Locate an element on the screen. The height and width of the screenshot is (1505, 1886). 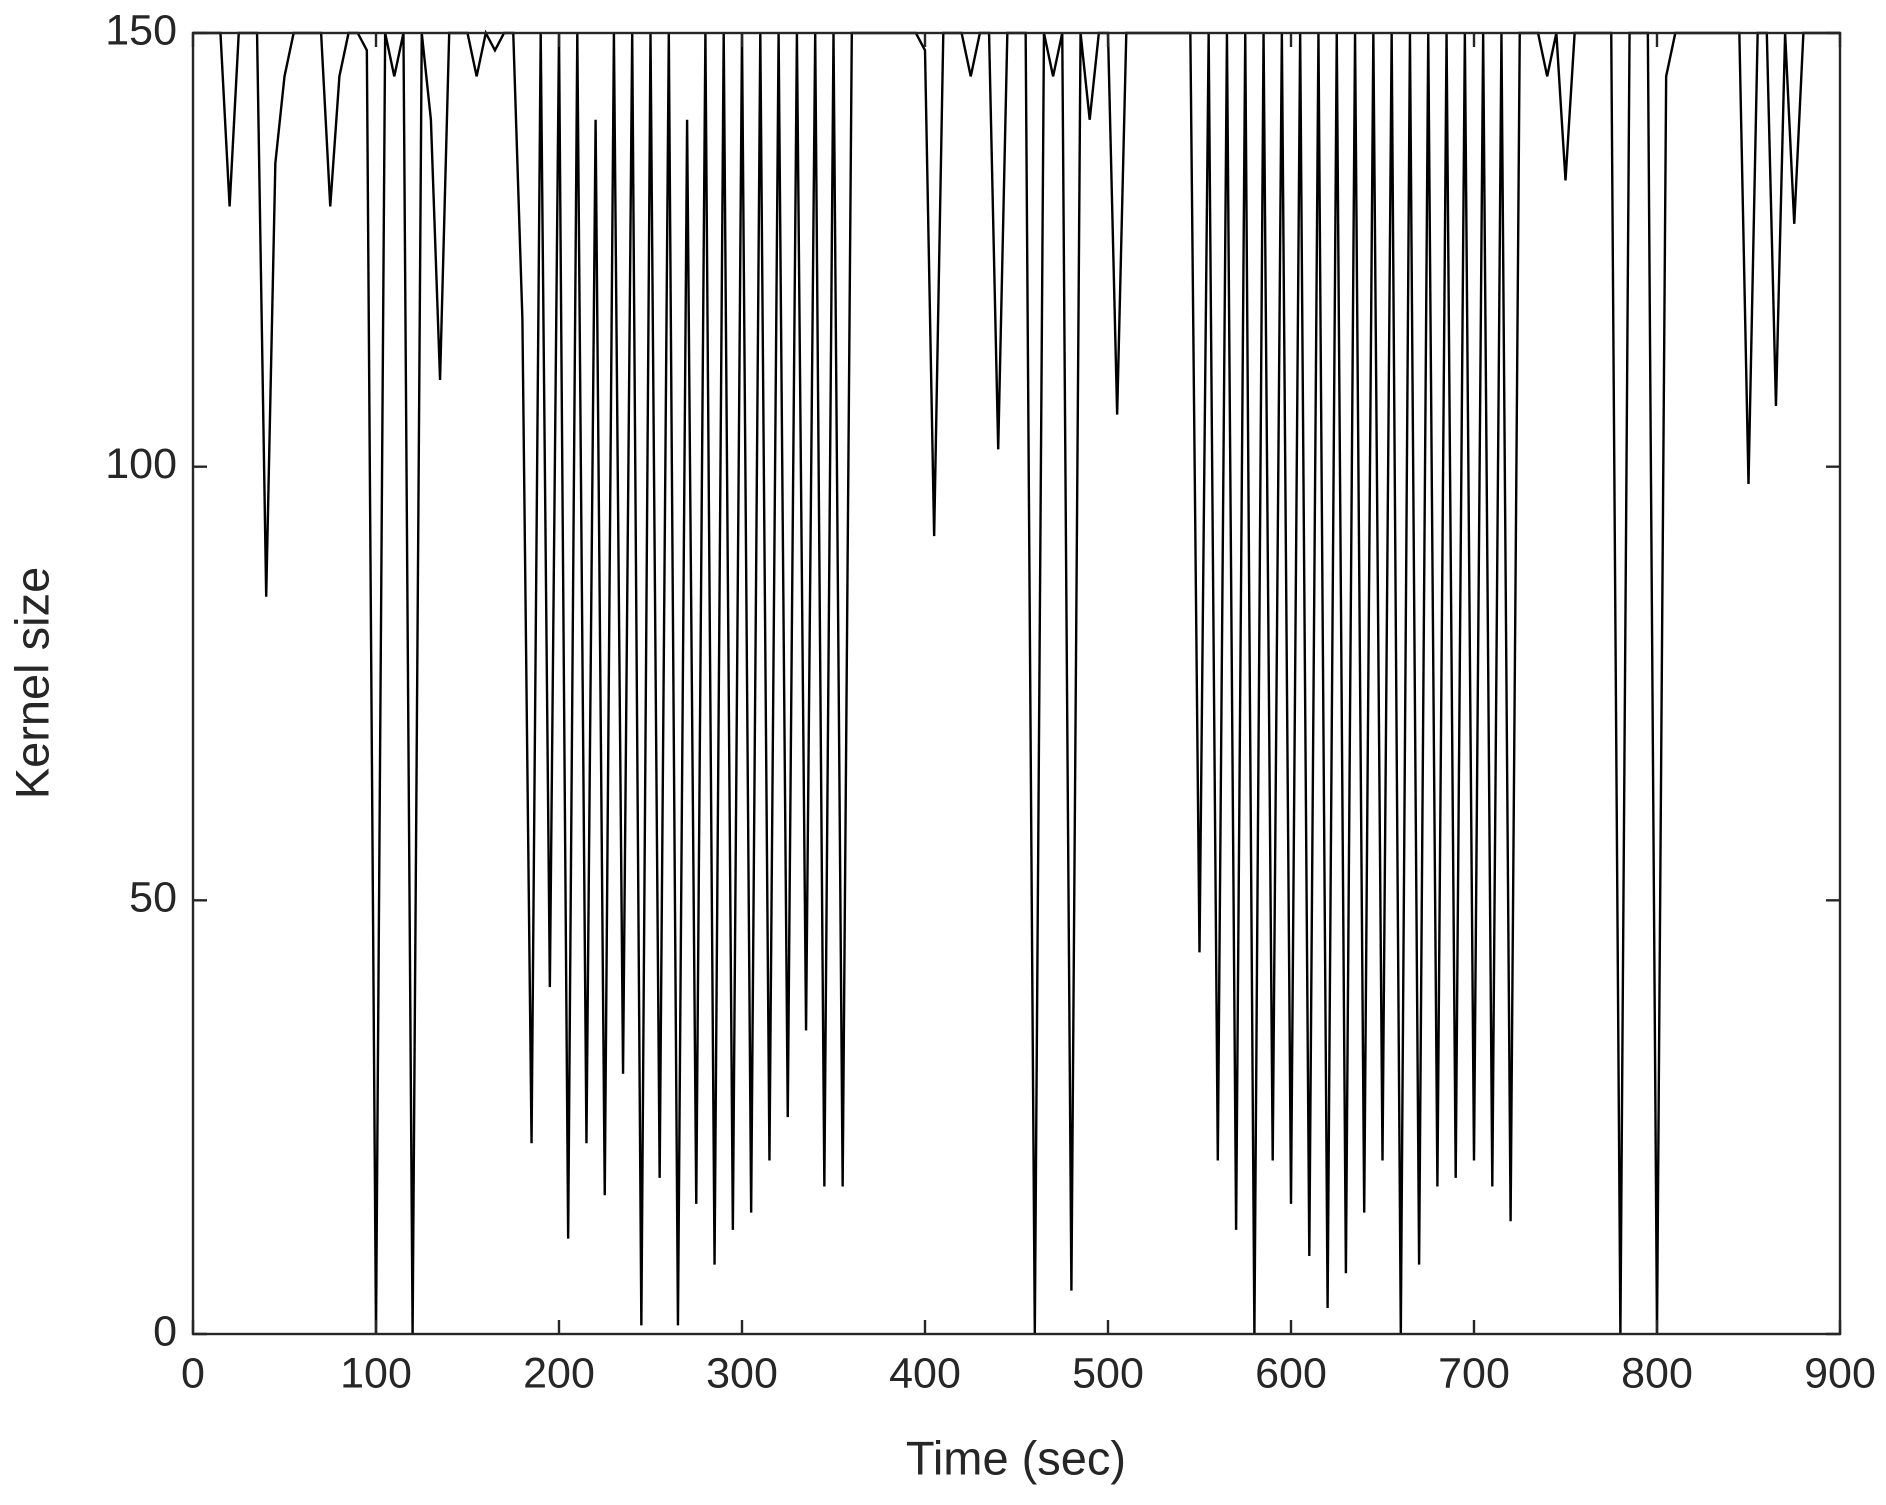
x-tick-label: 900 is located at coordinates (1840, 1373).